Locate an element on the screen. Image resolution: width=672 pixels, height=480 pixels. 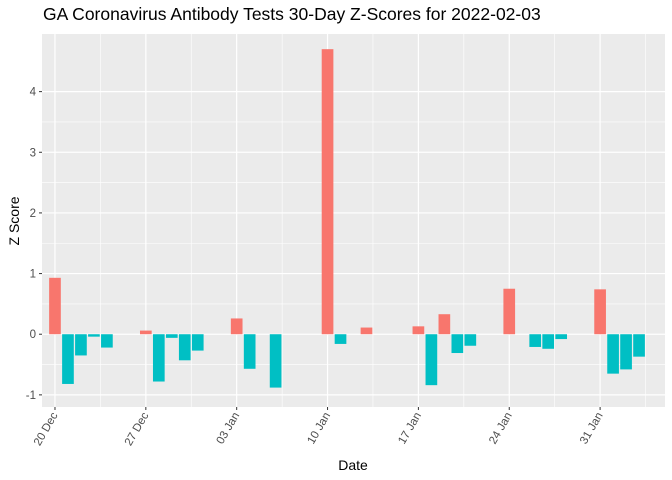
y-tick-label: 0 is located at coordinates (33, 335).